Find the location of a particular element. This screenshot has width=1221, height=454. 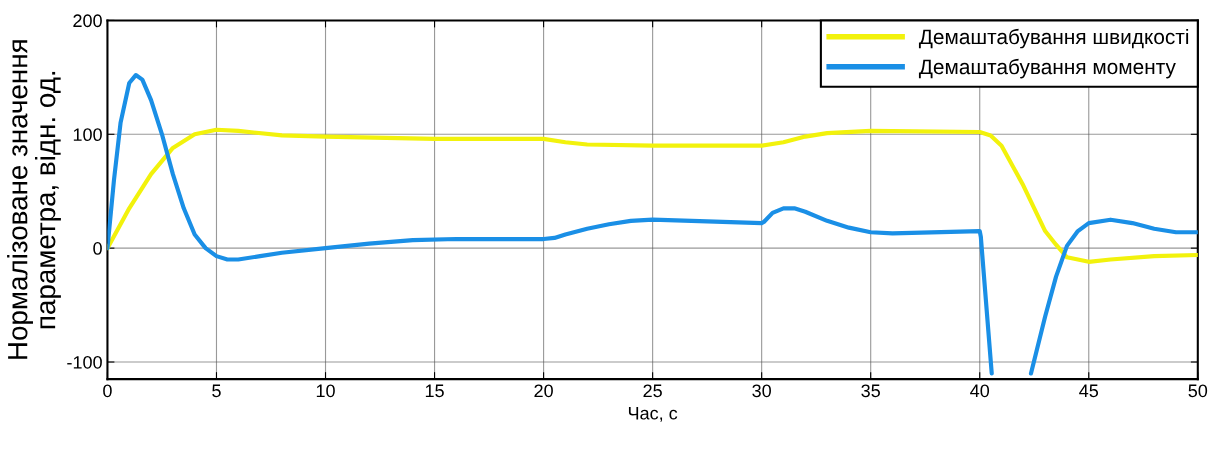

legend-label: Демаштабування моменту is located at coordinates (1047, 68).